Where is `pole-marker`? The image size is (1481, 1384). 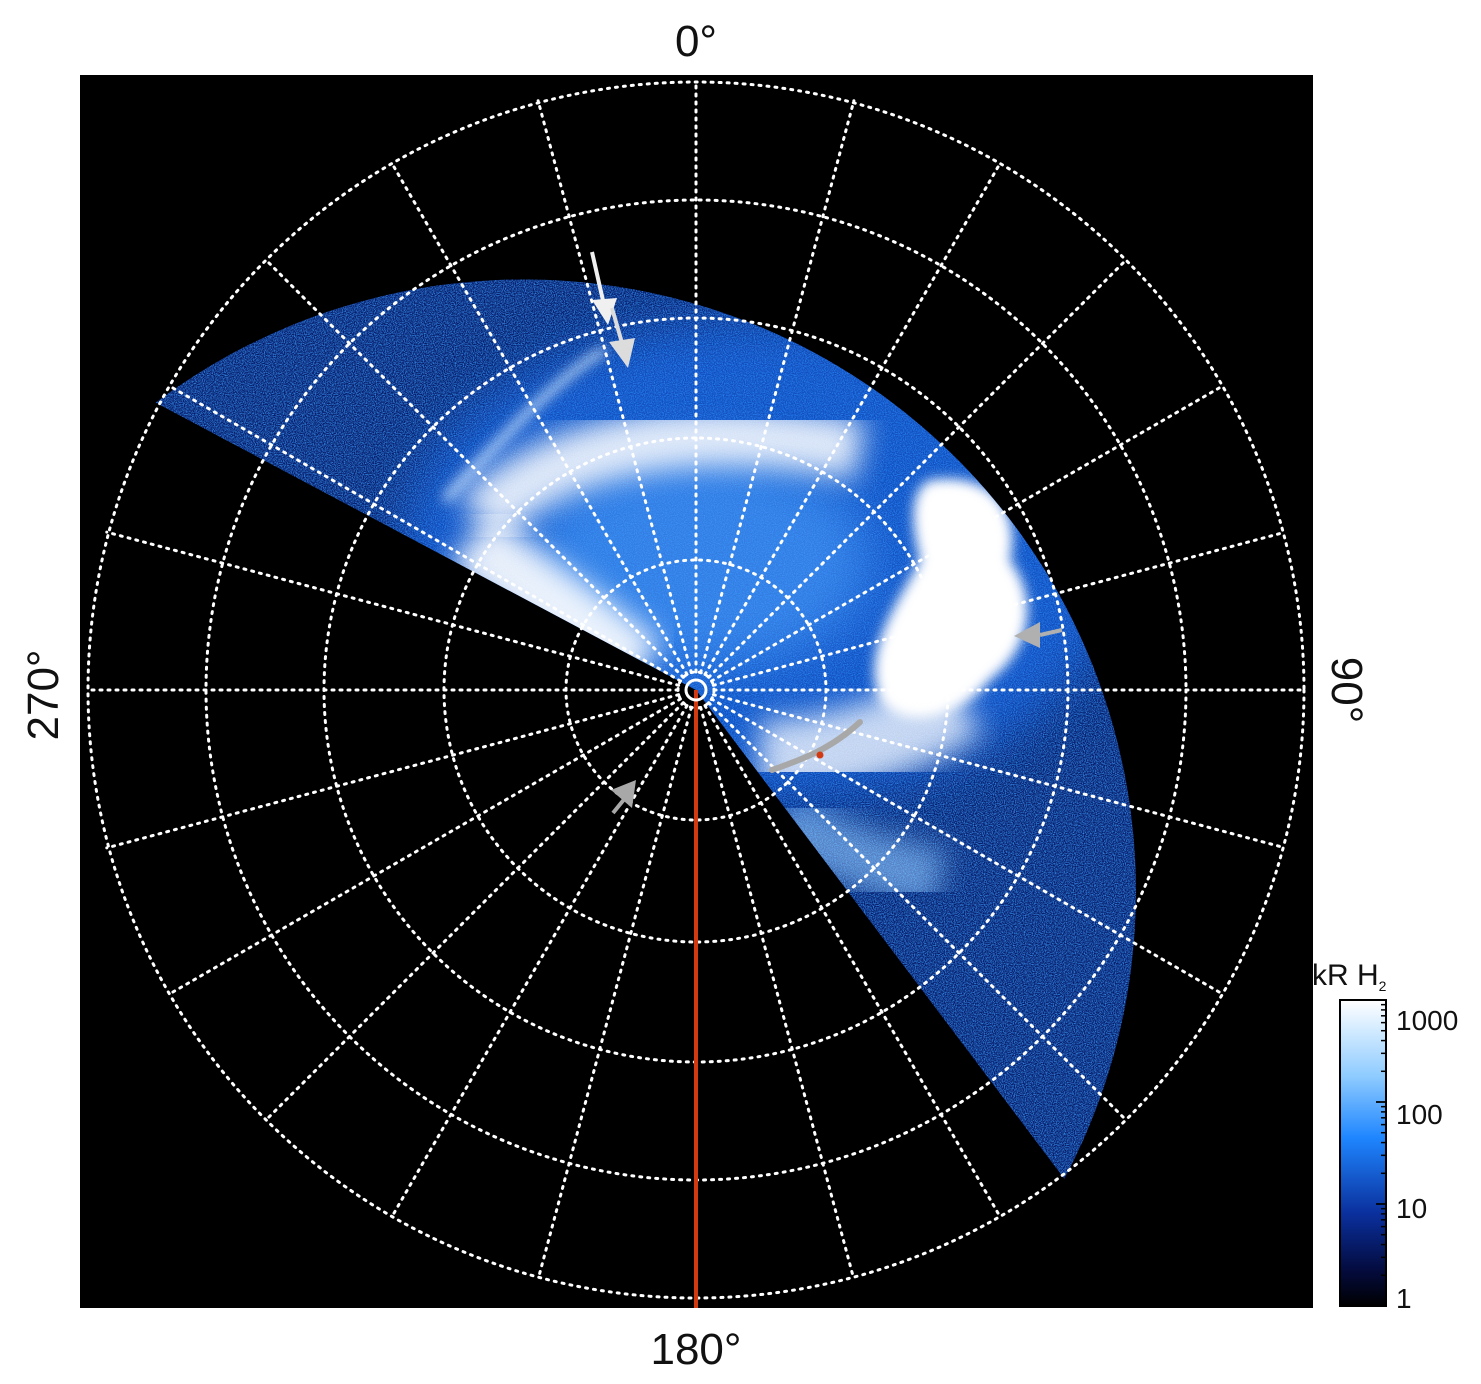 pole-marker is located at coordinates (696, 690).